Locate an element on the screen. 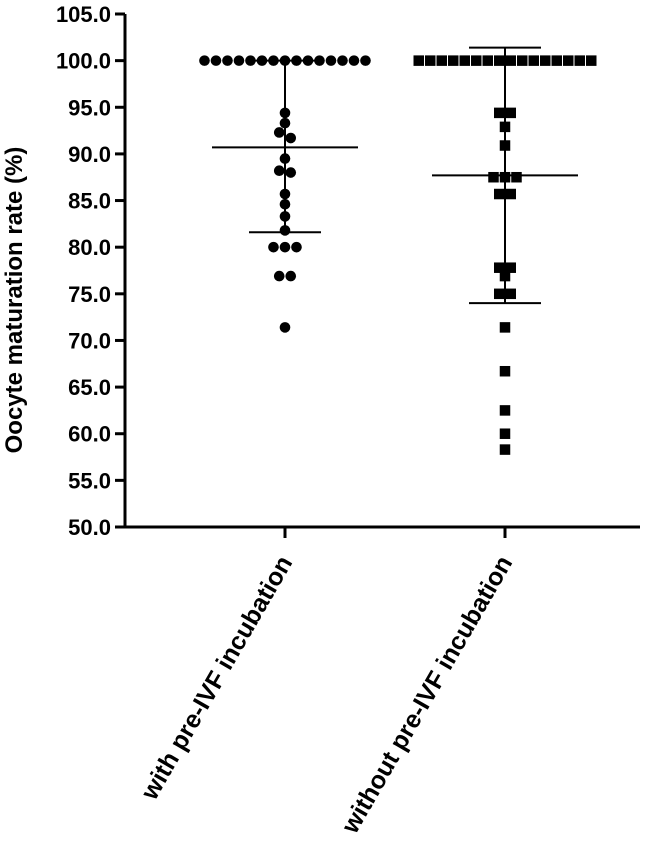 The image size is (661, 860). y-tick-label: 95.0 is located at coordinates (89, 107).